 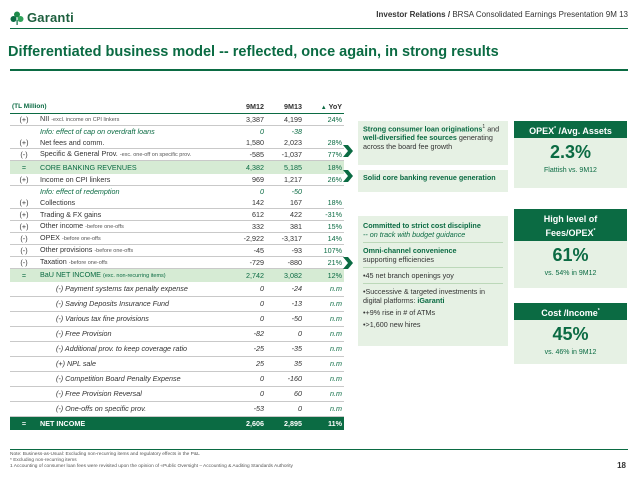 I want to click on value-yoy: 18%, so click(x=324, y=167).